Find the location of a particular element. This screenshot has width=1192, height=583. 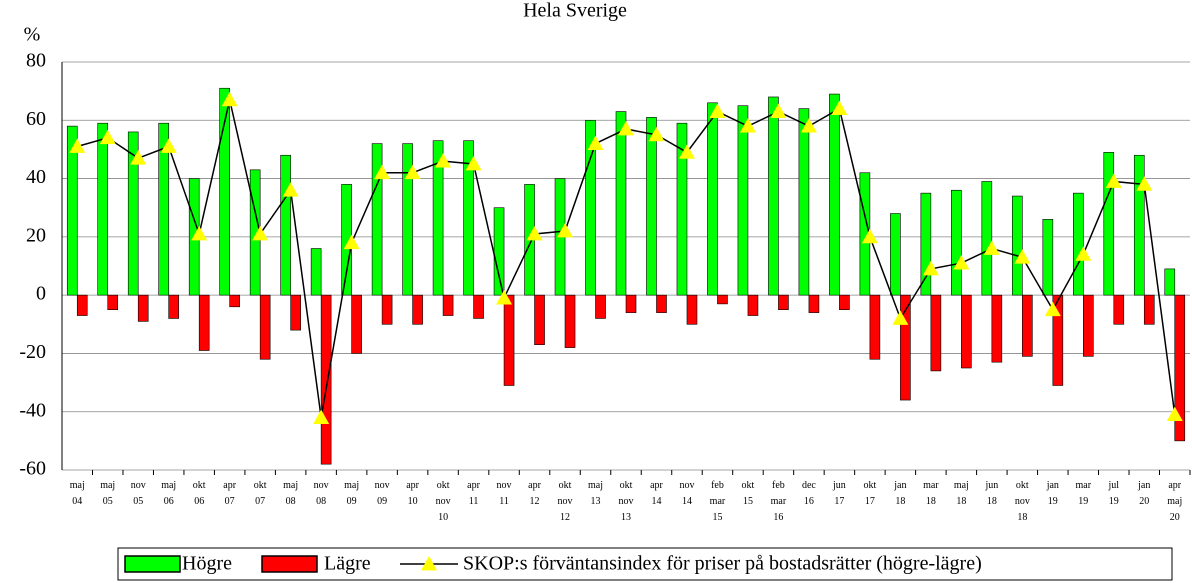

x-tick-label: maj 09 is located at coordinates (352, 493).